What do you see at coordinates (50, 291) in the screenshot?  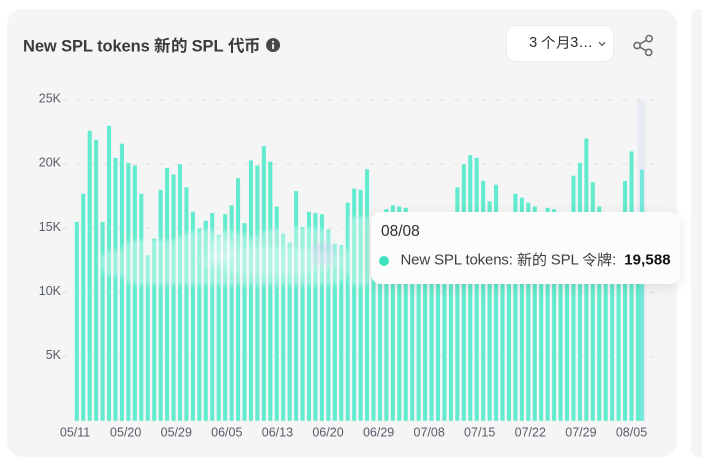 I see `svg-text: 10K` at bounding box center [50, 291].